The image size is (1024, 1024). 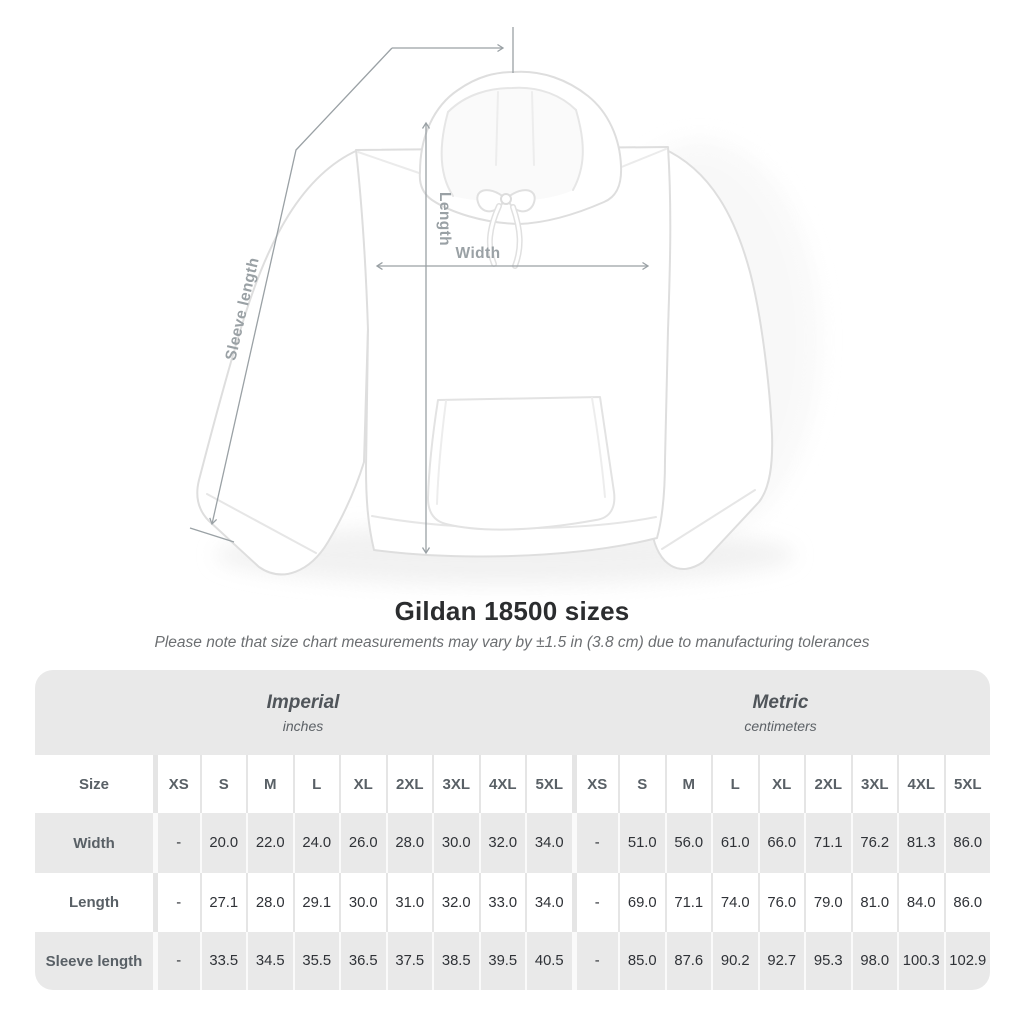 I want to click on value-cell: 92.7, so click(x=781, y=961).